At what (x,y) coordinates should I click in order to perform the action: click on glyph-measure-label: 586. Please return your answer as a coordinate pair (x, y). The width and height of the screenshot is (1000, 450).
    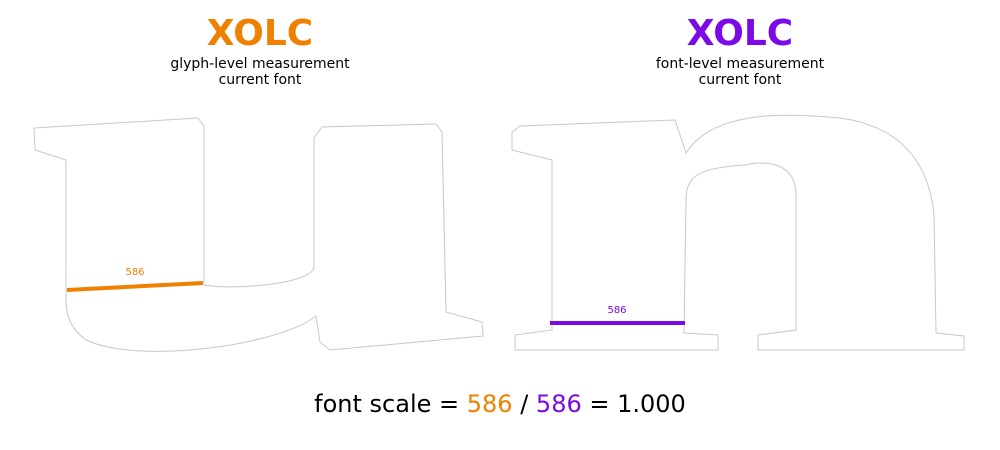
    Looking at the image, I should click on (134, 272).